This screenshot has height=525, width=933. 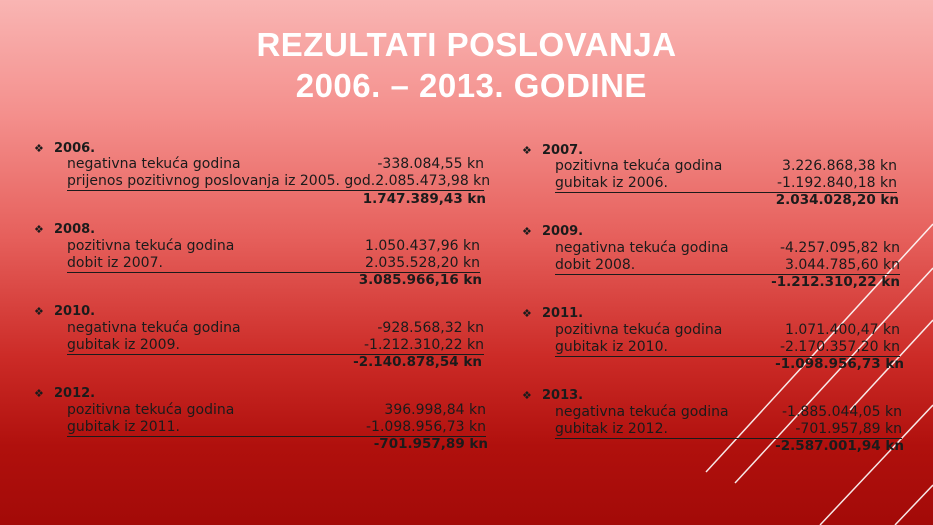 What do you see at coordinates (275, 346) in the screenshot?
I see `result-row: gubitak iz 2009. -1.212.310,22 kn` at bounding box center [275, 346].